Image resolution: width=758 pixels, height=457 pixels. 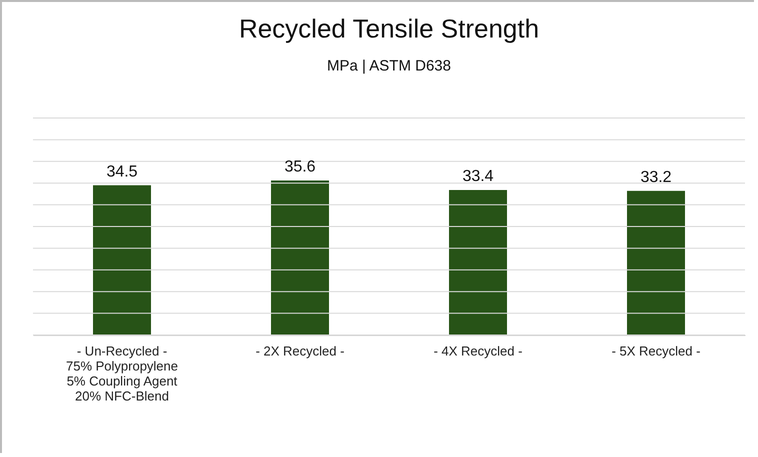 I want to click on data-label: 35.6, so click(x=300, y=167).